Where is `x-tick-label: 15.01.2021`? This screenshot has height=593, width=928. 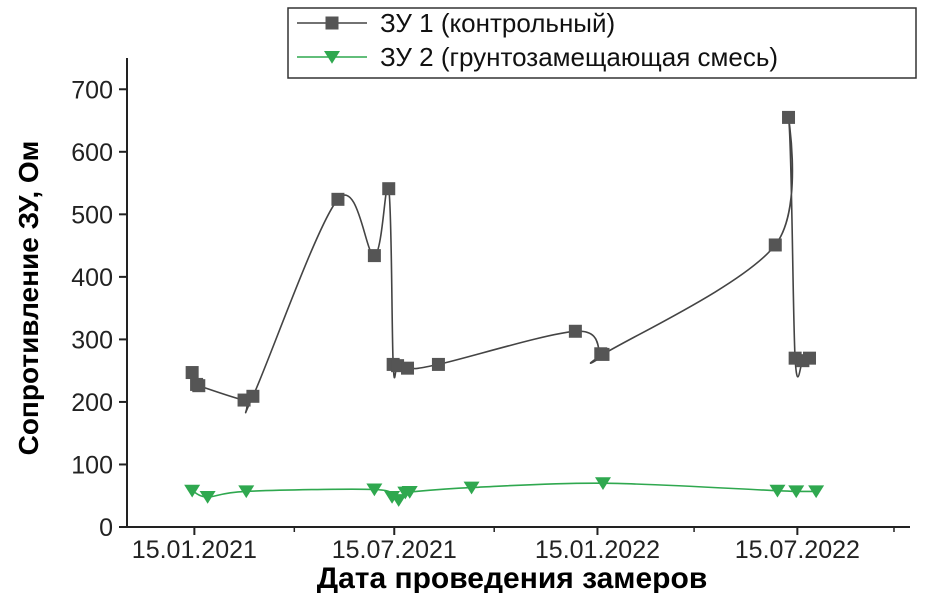
x-tick-label: 15.01.2021 is located at coordinates (194, 550).